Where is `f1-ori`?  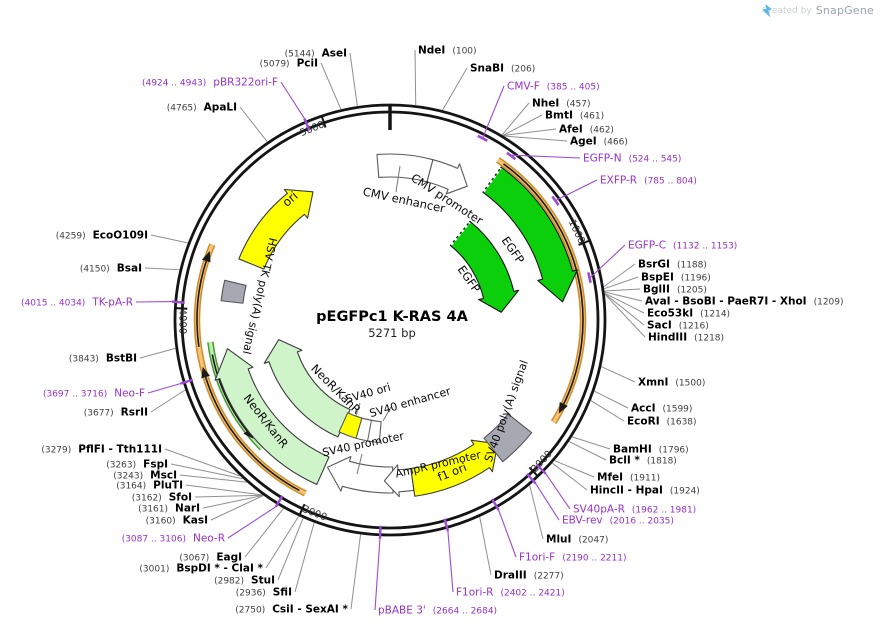
f1-ori is located at coordinates (454, 468).